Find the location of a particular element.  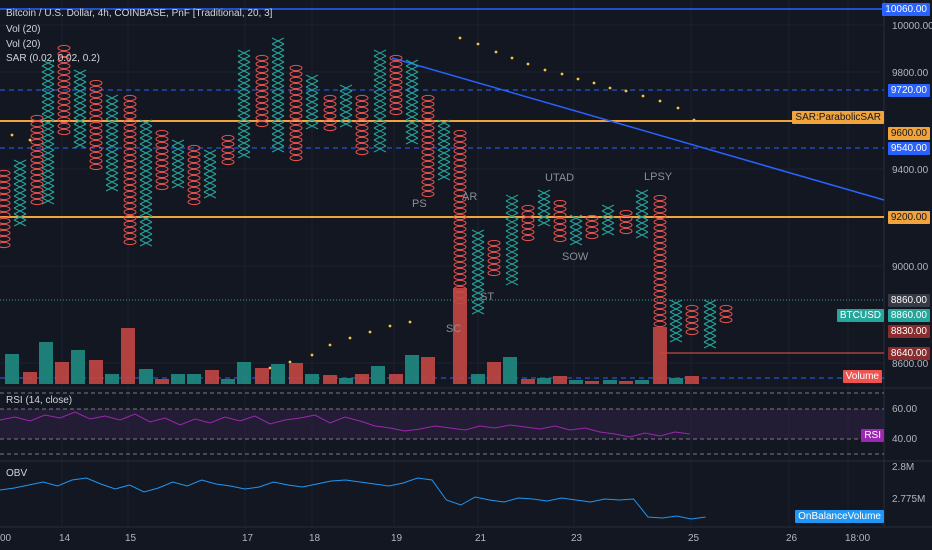

price-tick: 10000.00 is located at coordinates (912, 26).